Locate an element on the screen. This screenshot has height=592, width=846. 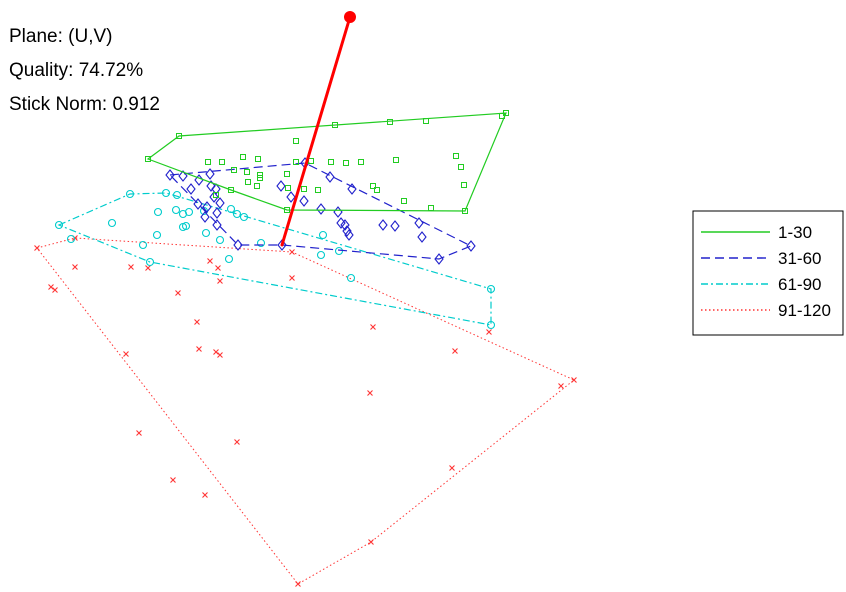
plane-label: Plane: (U,V) is located at coordinates (60, 36).